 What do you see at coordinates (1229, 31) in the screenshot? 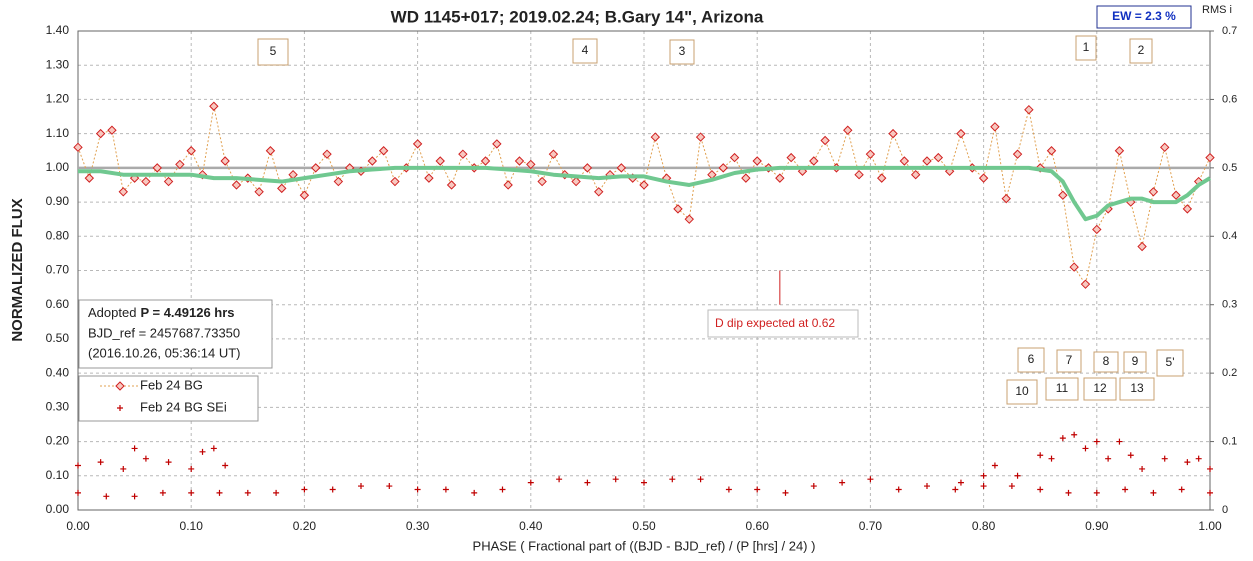
I see `y2-tick-label: 0.7` at bounding box center [1229, 31].